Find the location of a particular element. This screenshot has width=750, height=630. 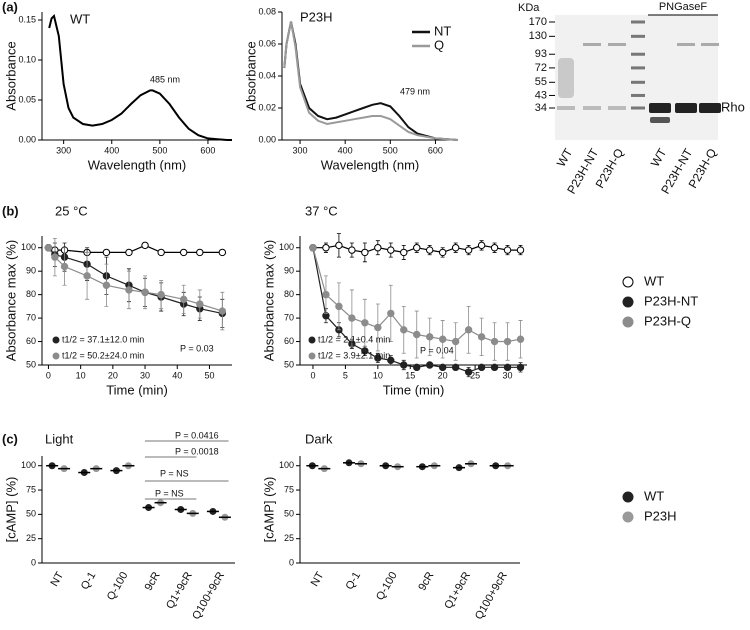

legend-label: P23H-NT is located at coordinates (671, 300).